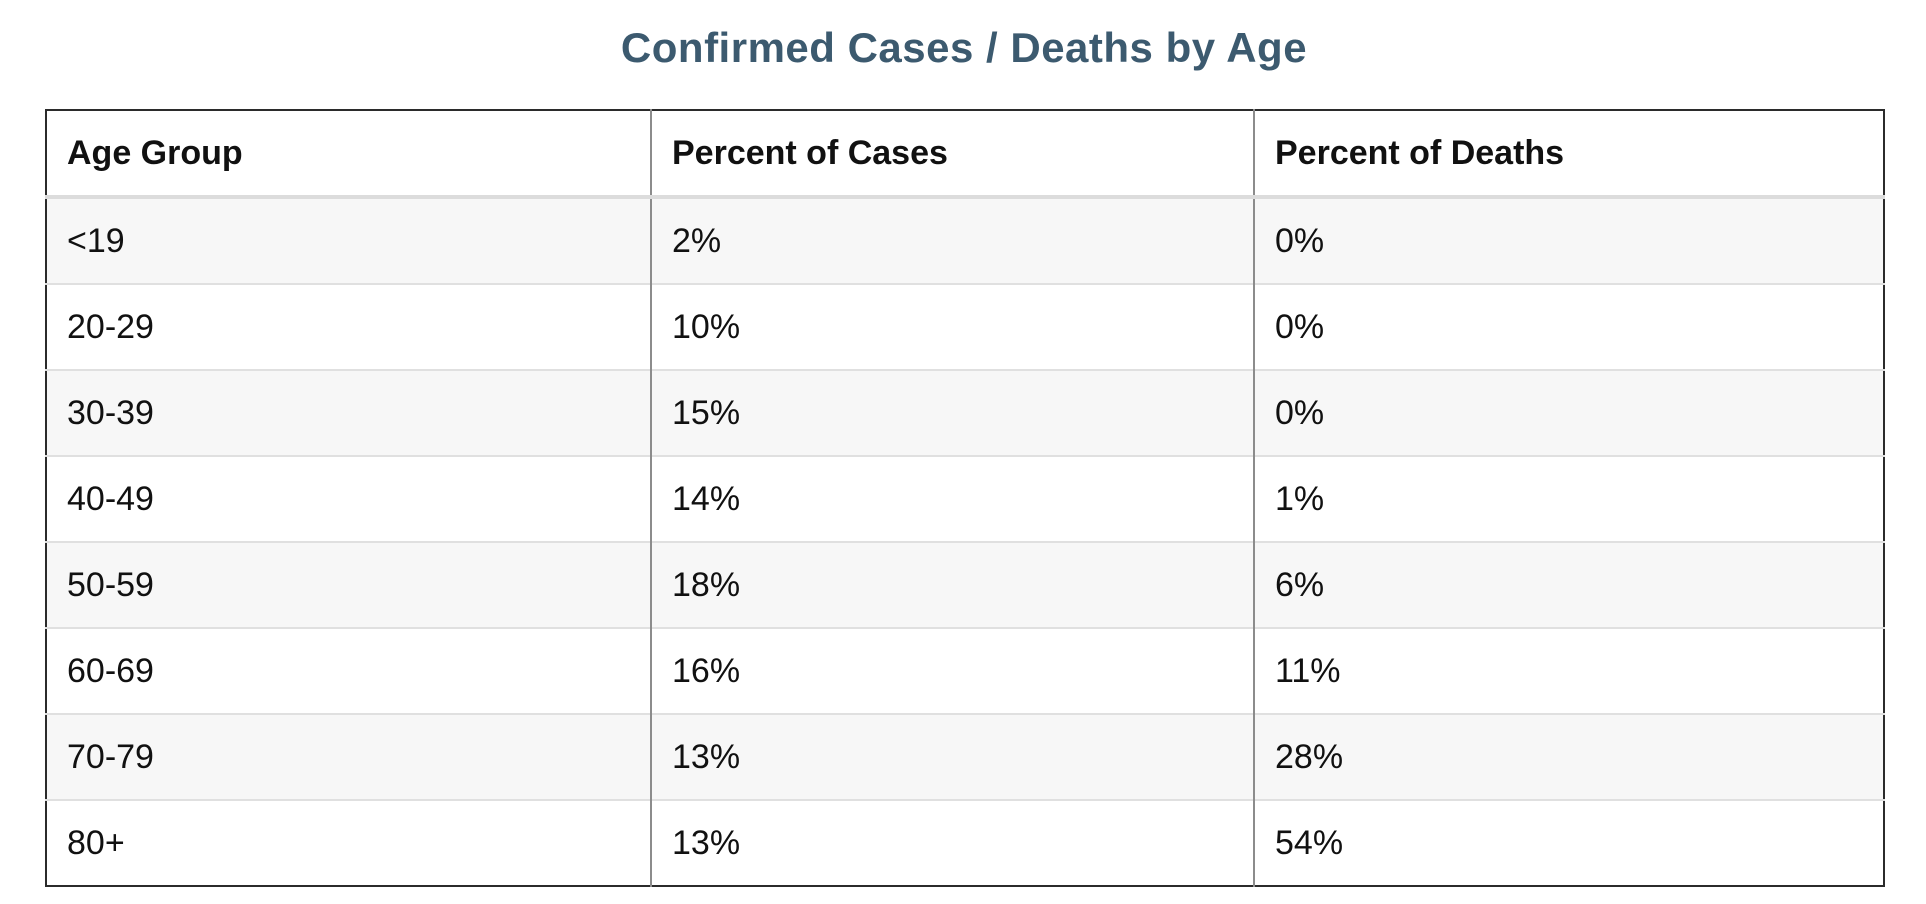 This screenshot has width=1926, height=904. What do you see at coordinates (1569, 842) in the screenshot?
I see `percent-of-deaths-cell: 54%` at bounding box center [1569, 842].